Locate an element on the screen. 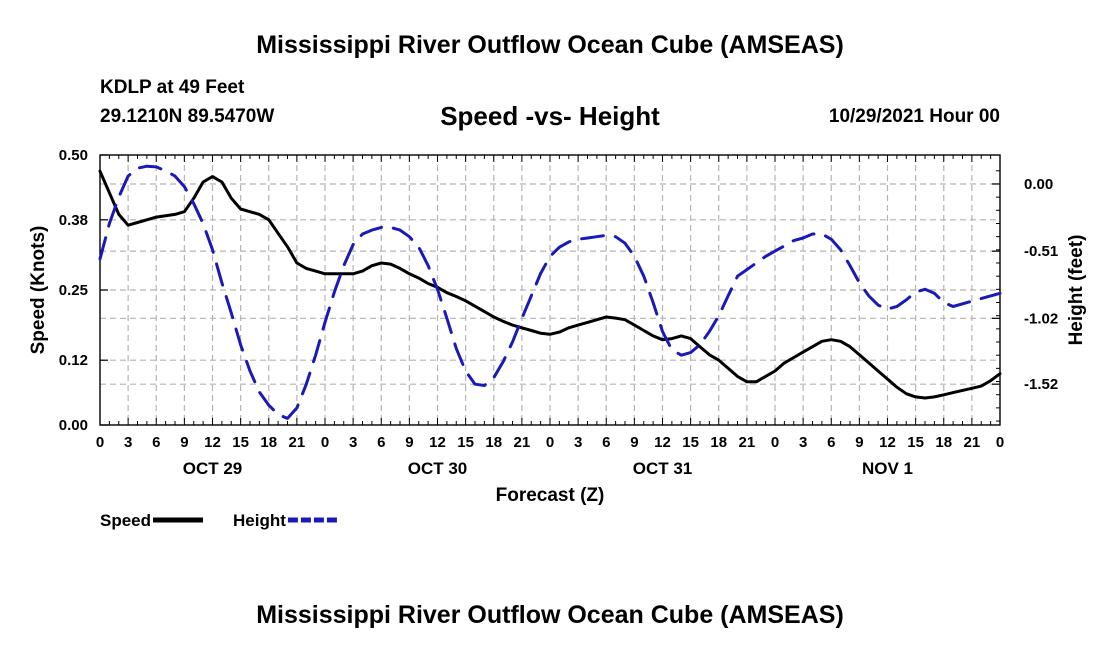 This screenshot has height=650, width=1100. y-right-axis-title: Height (feet) is located at coordinates (1076, 290).